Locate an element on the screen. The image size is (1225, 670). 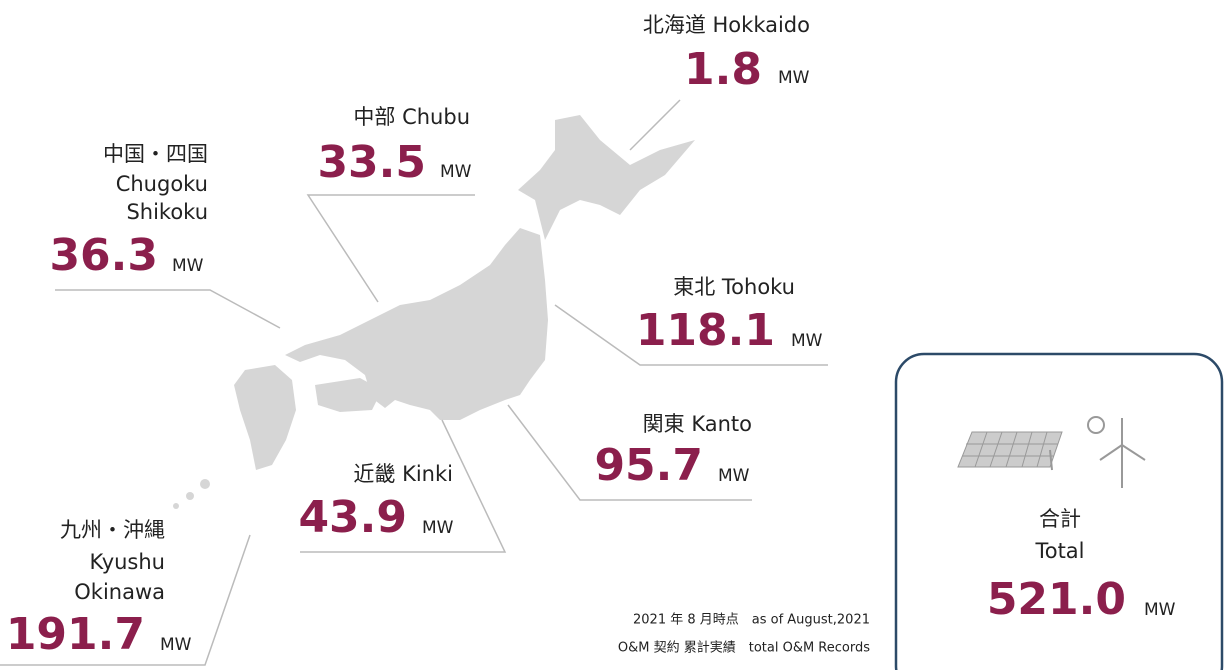
region-label: 東北 Tohoku is located at coordinates (734, 287).